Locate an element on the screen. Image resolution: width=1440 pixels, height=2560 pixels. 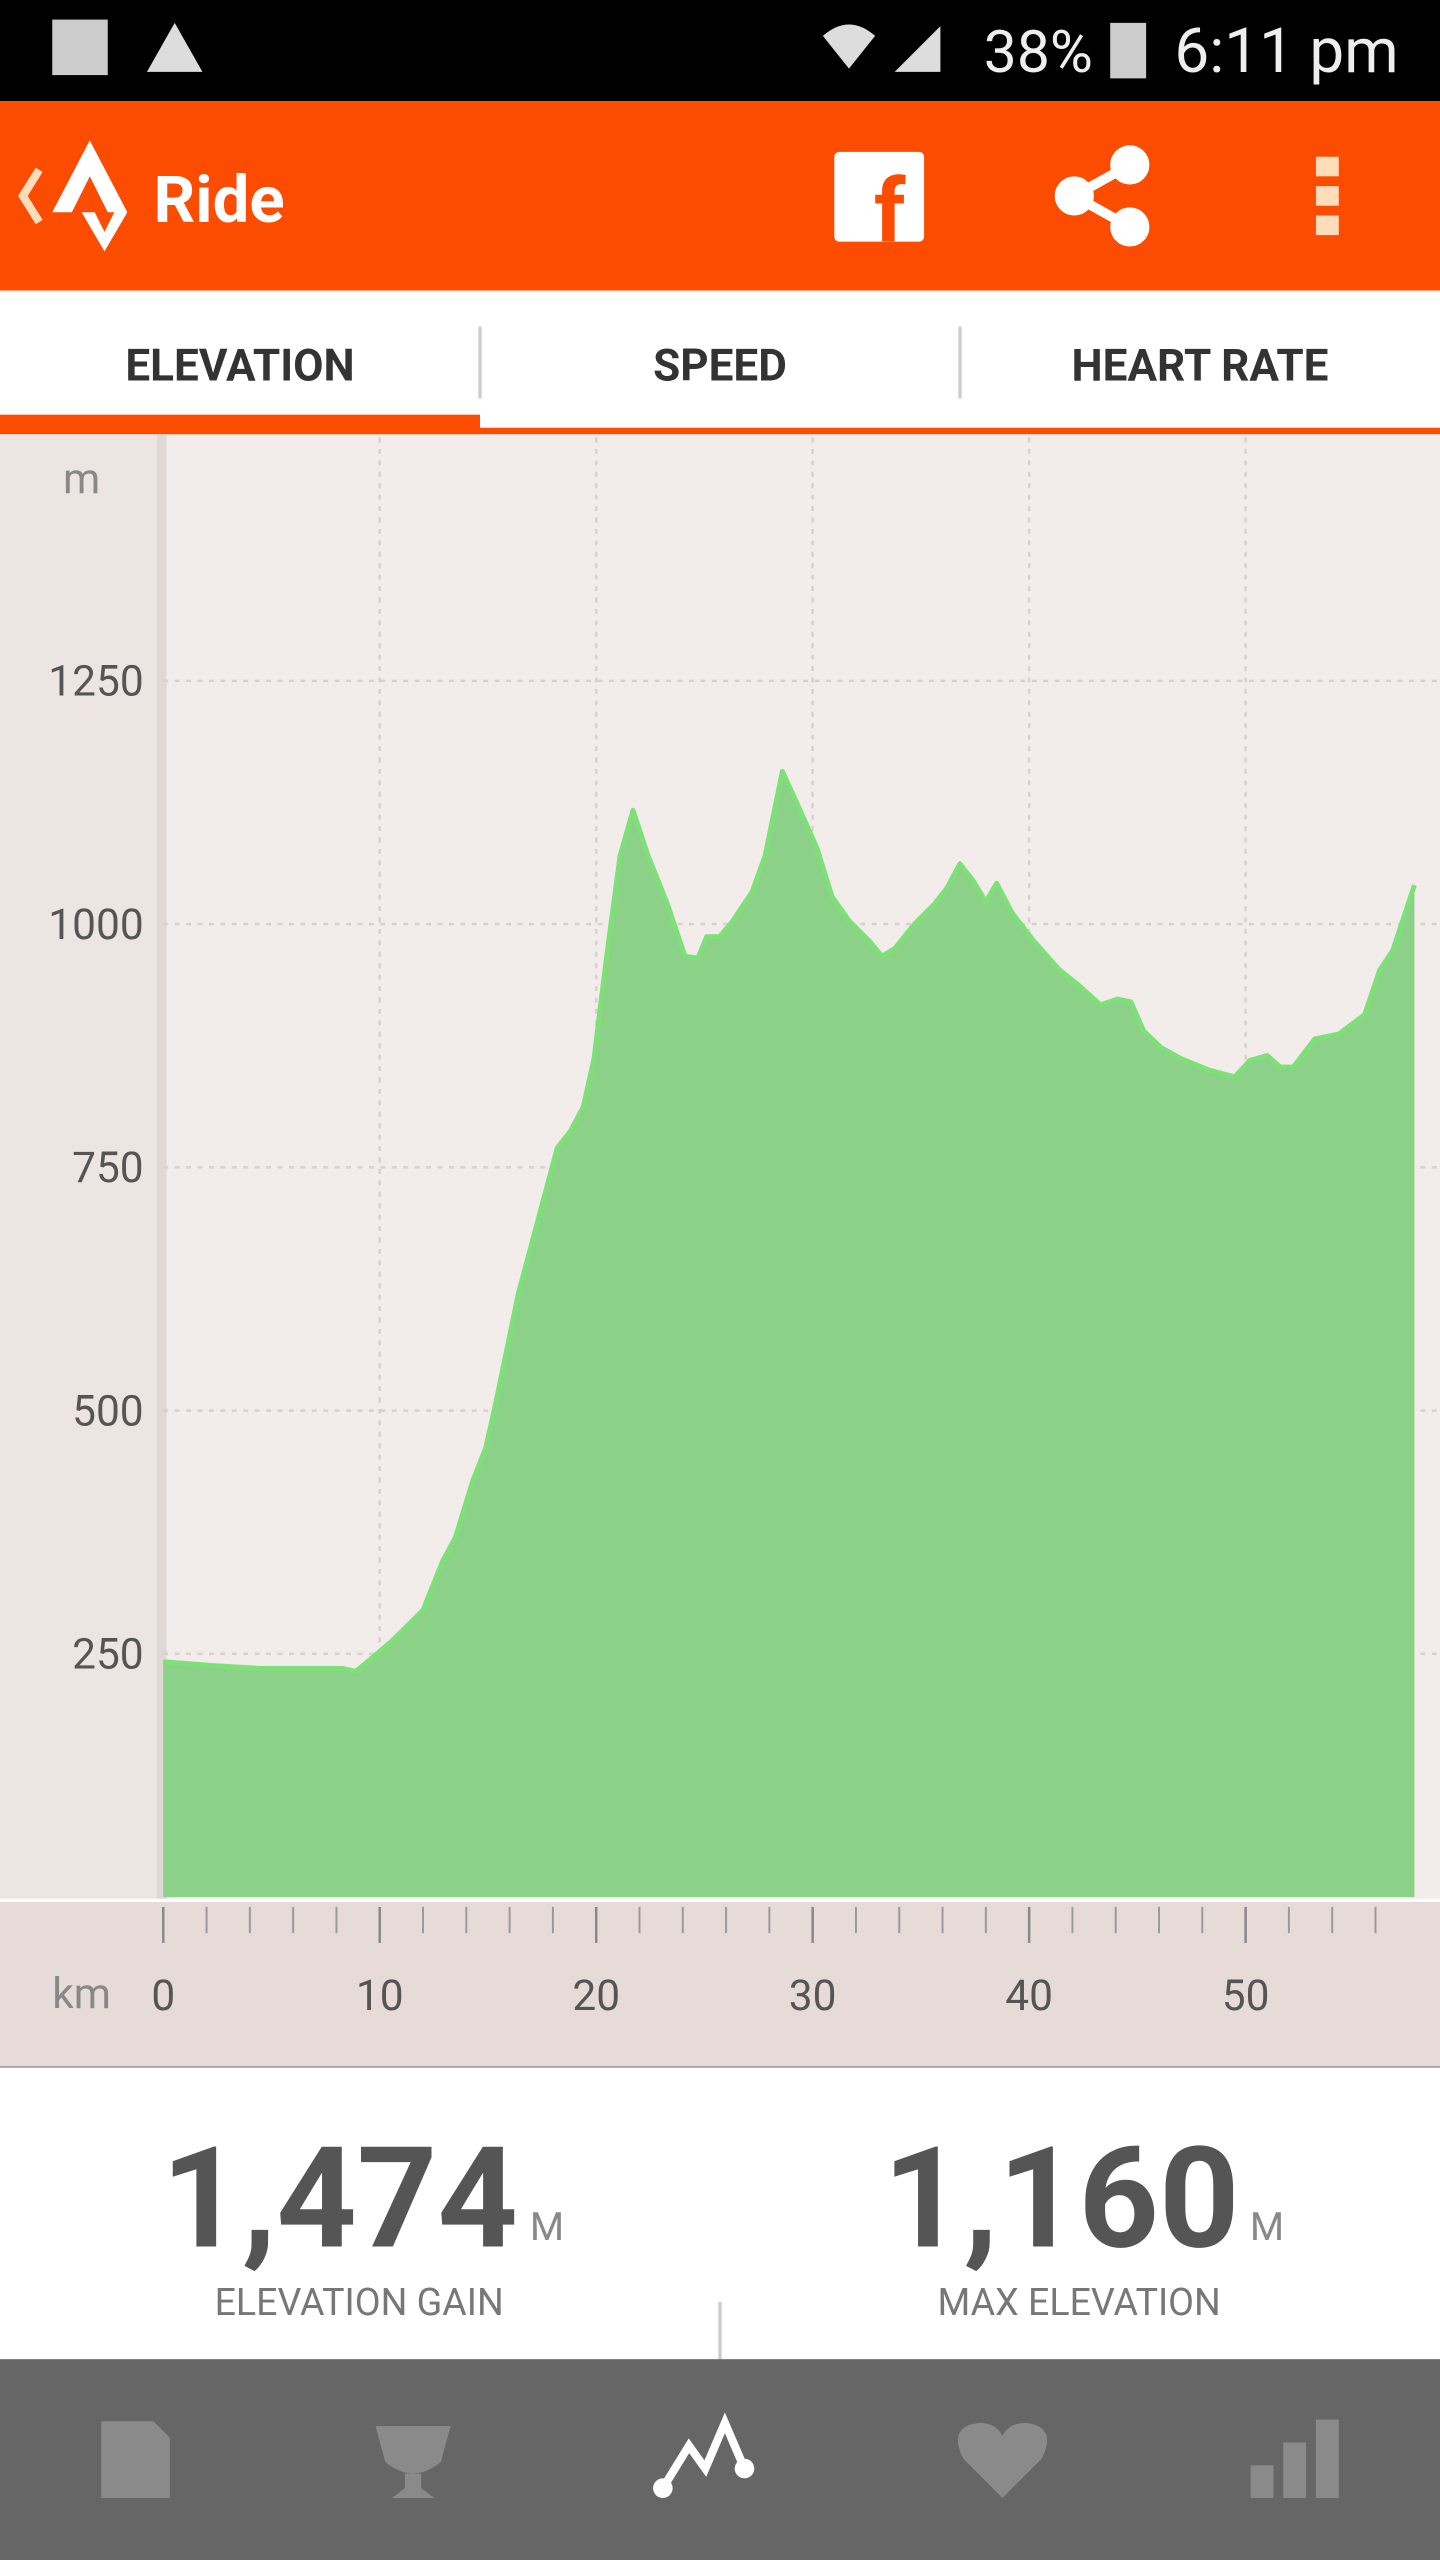
y-axis-shadow is located at coordinates (161, 1167).